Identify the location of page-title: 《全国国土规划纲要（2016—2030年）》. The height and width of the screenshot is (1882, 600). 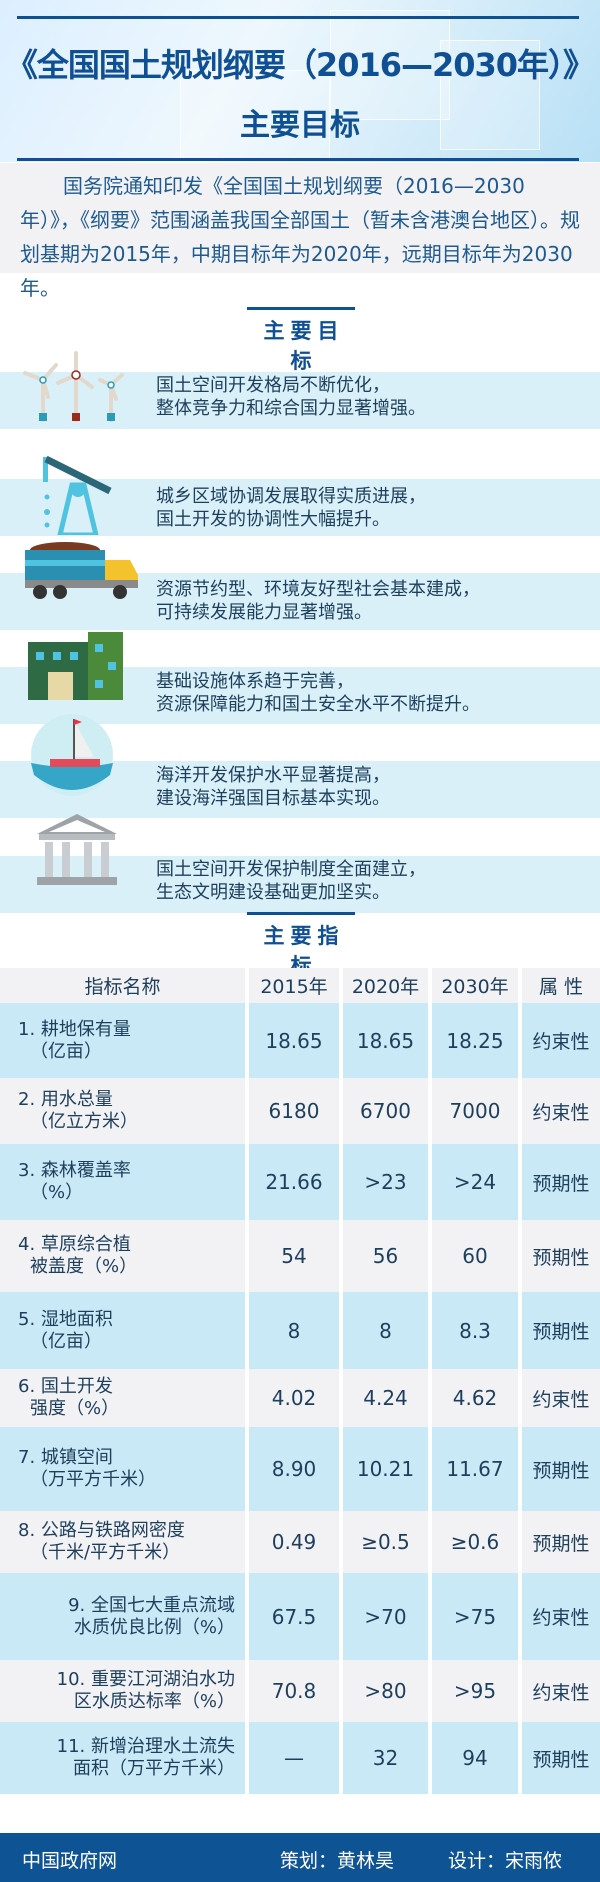
(300, 65).